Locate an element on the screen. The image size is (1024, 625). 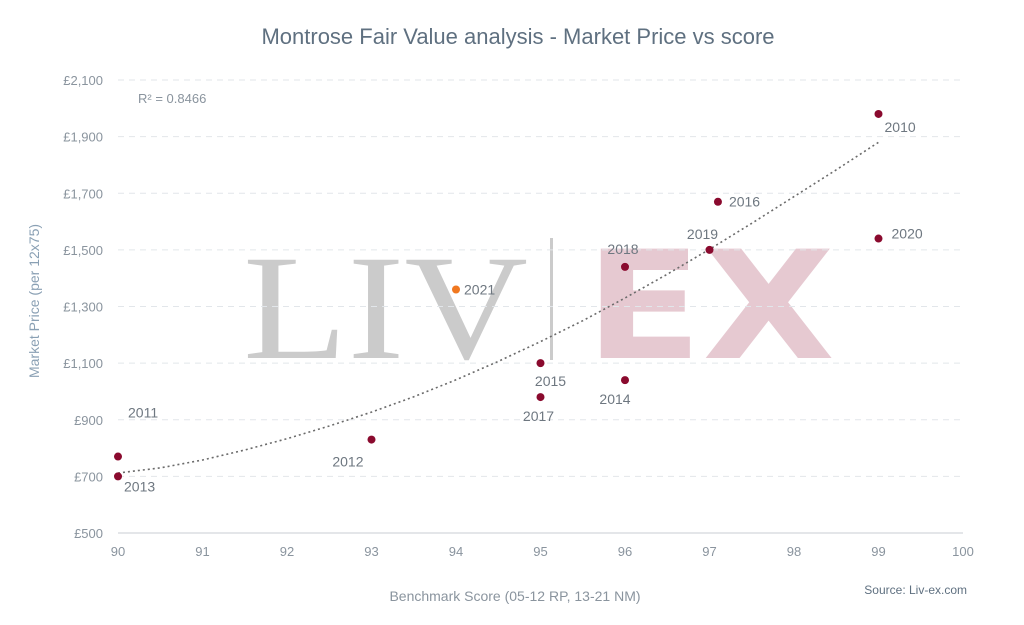
point-label: 2020 is located at coordinates (907, 234).